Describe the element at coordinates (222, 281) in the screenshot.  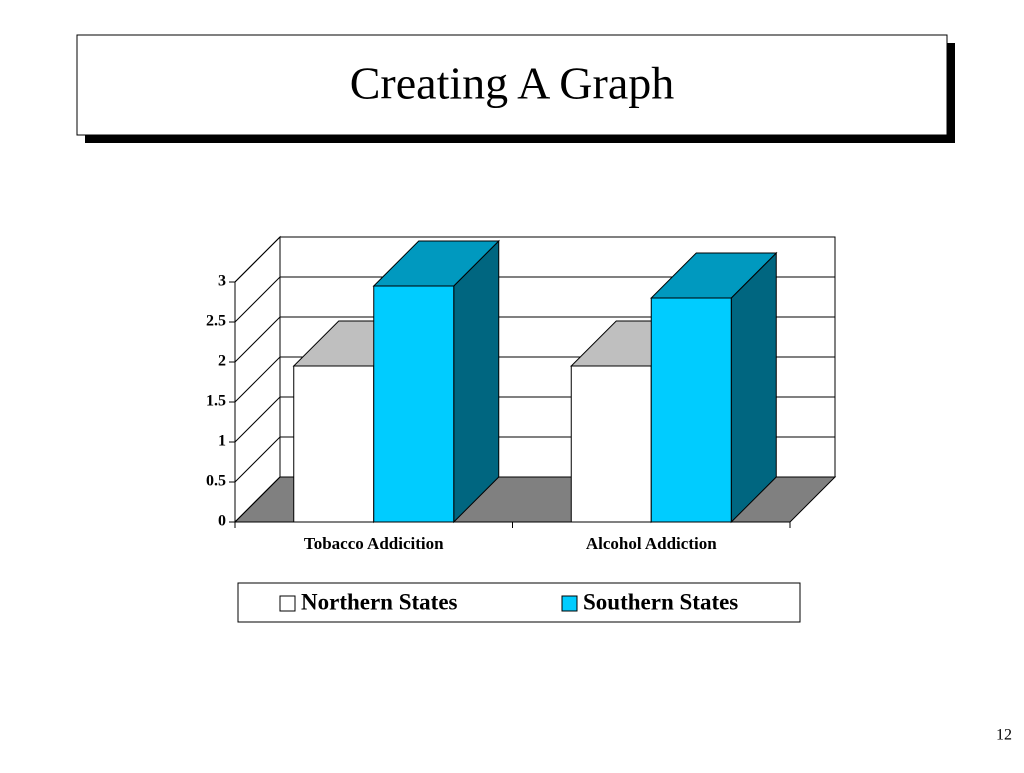
I see `y-tick-label: 3` at that location.